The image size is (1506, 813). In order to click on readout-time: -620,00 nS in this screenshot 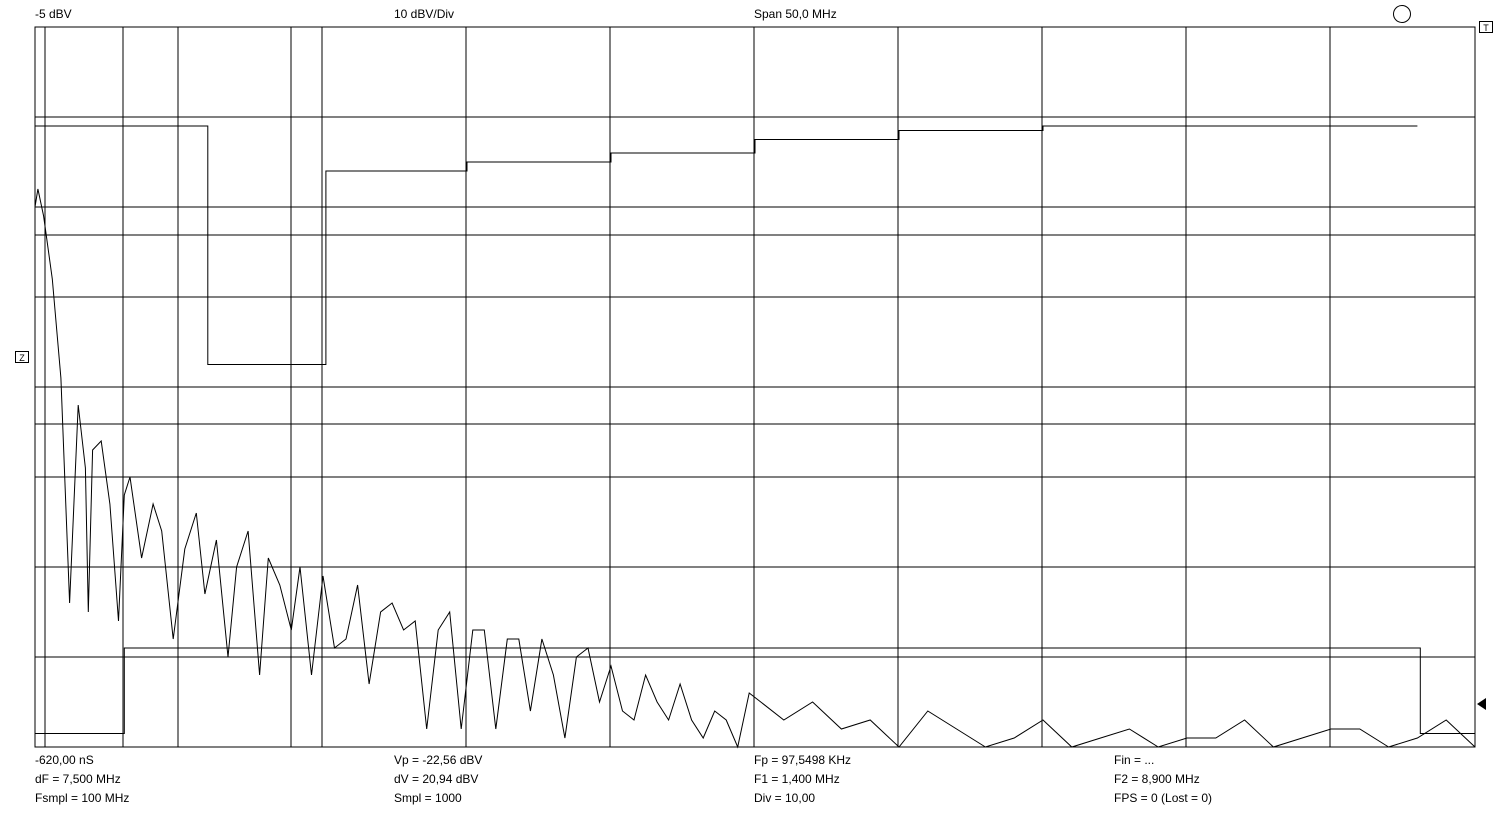, I will do `click(64, 760)`.